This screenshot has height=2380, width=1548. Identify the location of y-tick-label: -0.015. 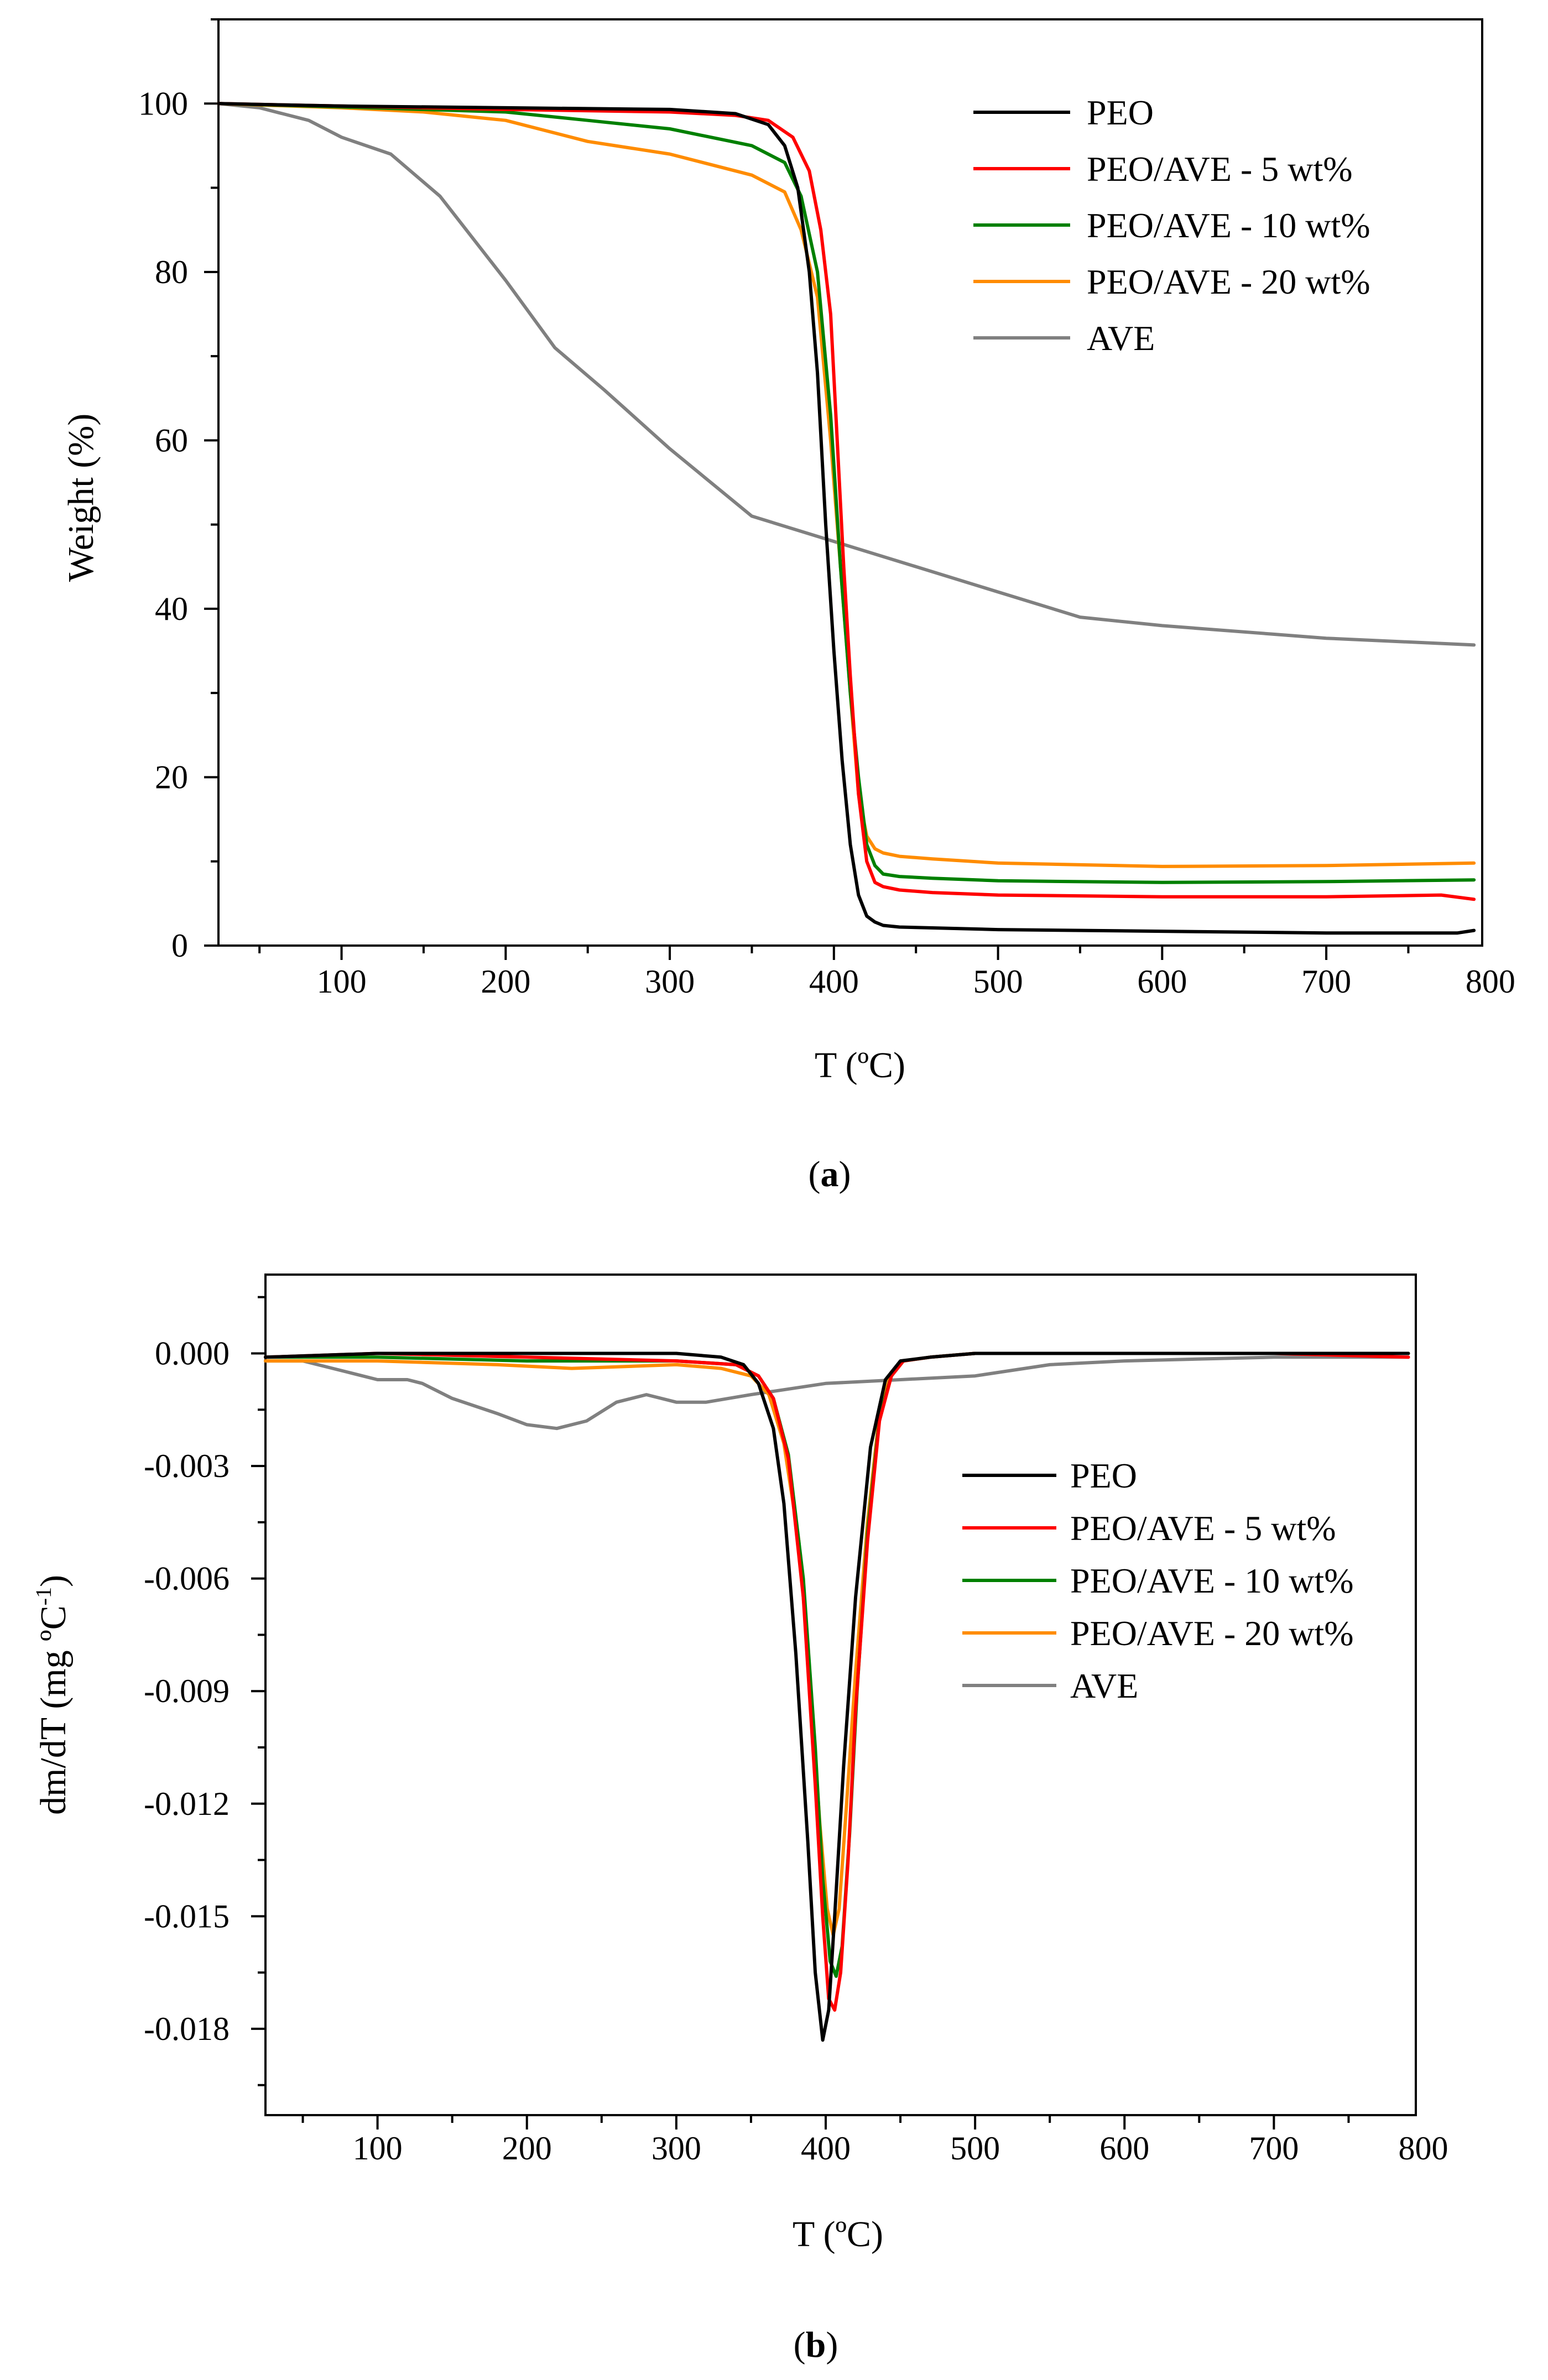
(187, 1916).